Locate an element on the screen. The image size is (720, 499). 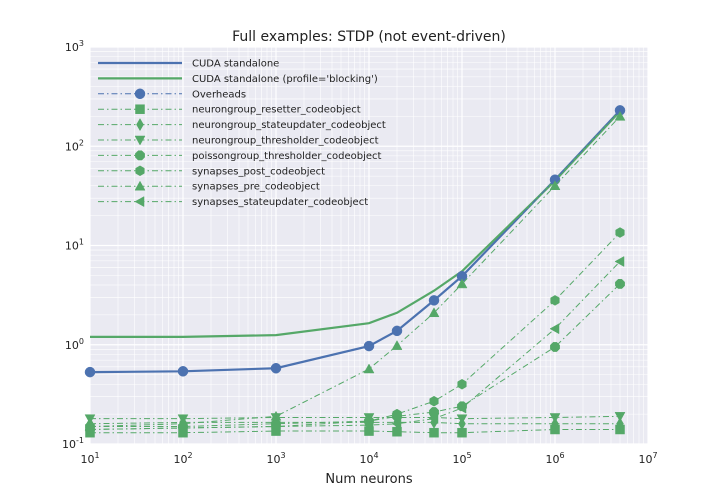
y-tick-label: 10³ is located at coordinates (74, 46).